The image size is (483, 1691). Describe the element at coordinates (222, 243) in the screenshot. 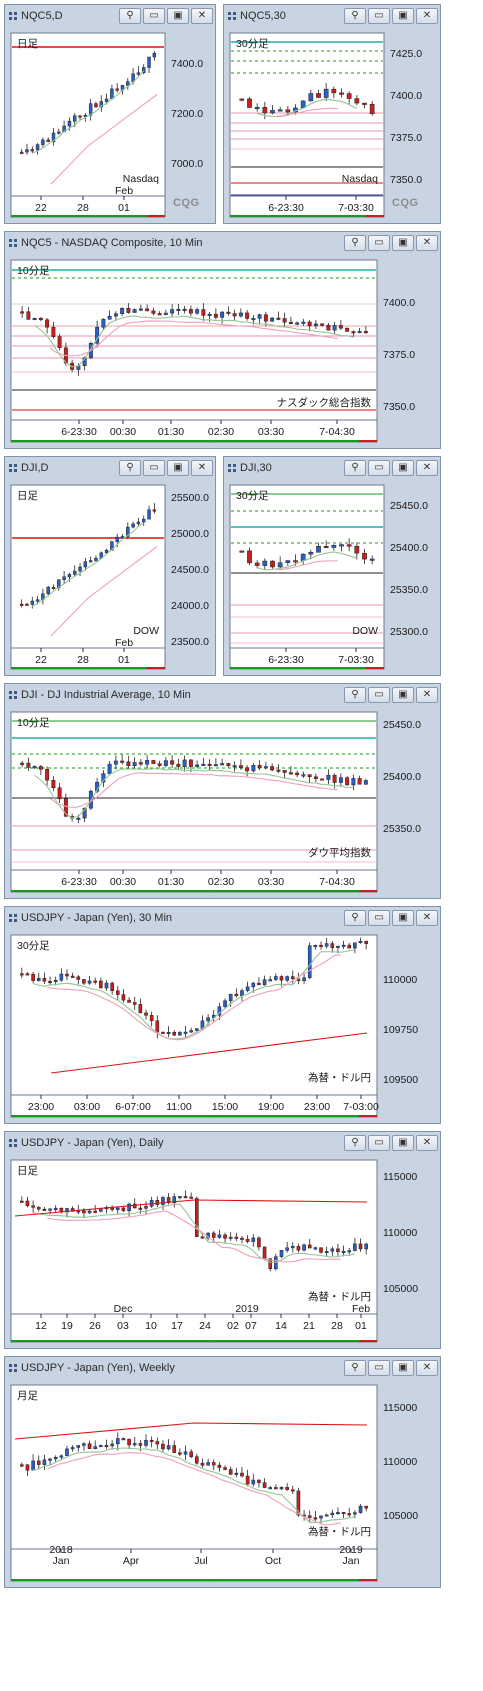

I see `title-bar: NQC5 - NASDAQ Composite, 10 Min ⚲ ▭ ▣ ✕` at that location.